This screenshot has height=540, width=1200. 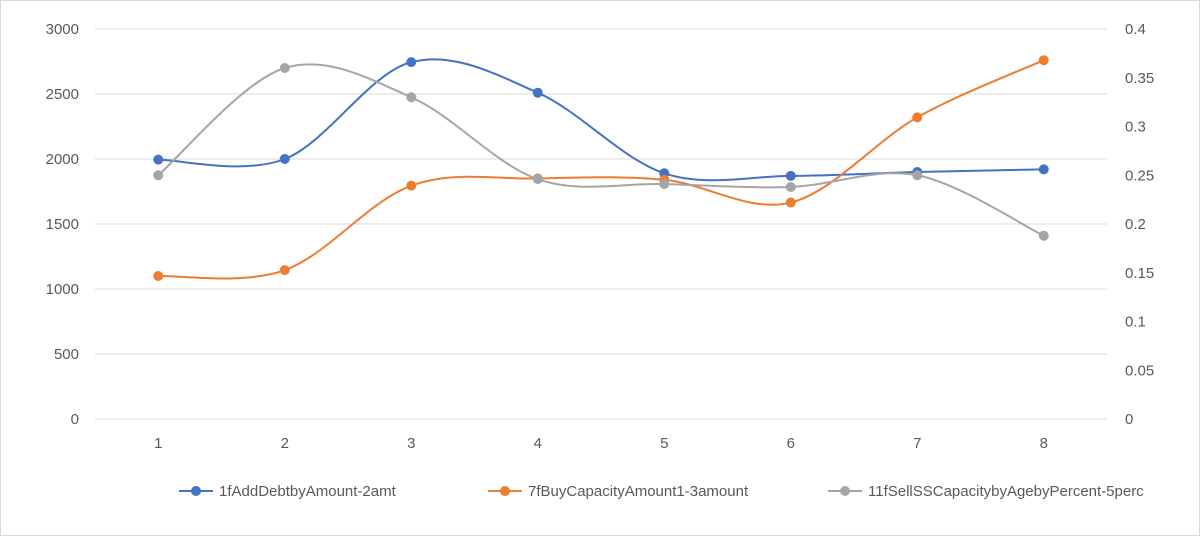 I want to click on x-axis-tick-labels: 1 2 3 4 5 6 7 8, so click(x=601, y=443).